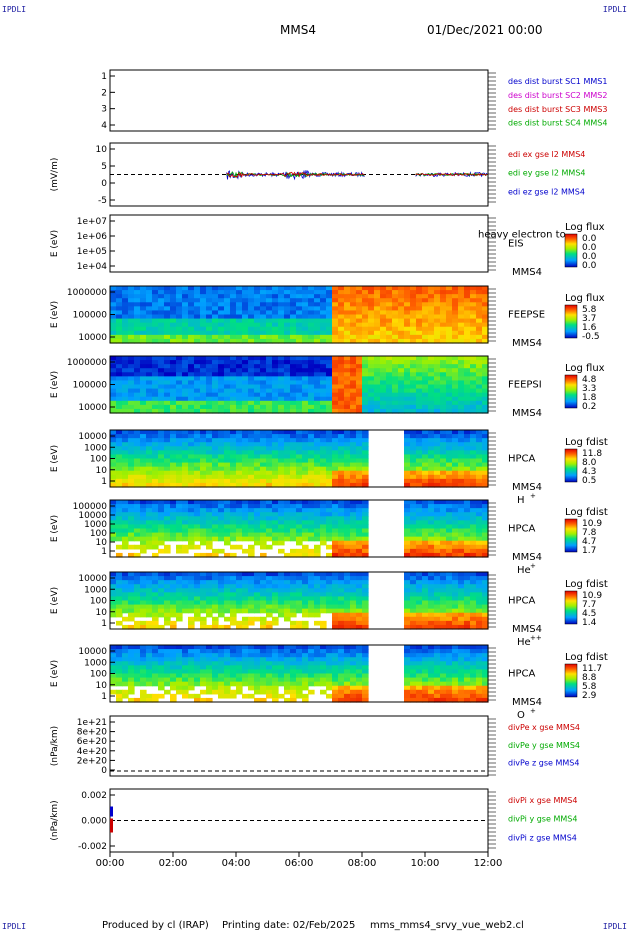 The width and height of the screenshot is (630, 934). I want to click on series-edi-ex-gse-l2-MMS4, so click(357, 175).